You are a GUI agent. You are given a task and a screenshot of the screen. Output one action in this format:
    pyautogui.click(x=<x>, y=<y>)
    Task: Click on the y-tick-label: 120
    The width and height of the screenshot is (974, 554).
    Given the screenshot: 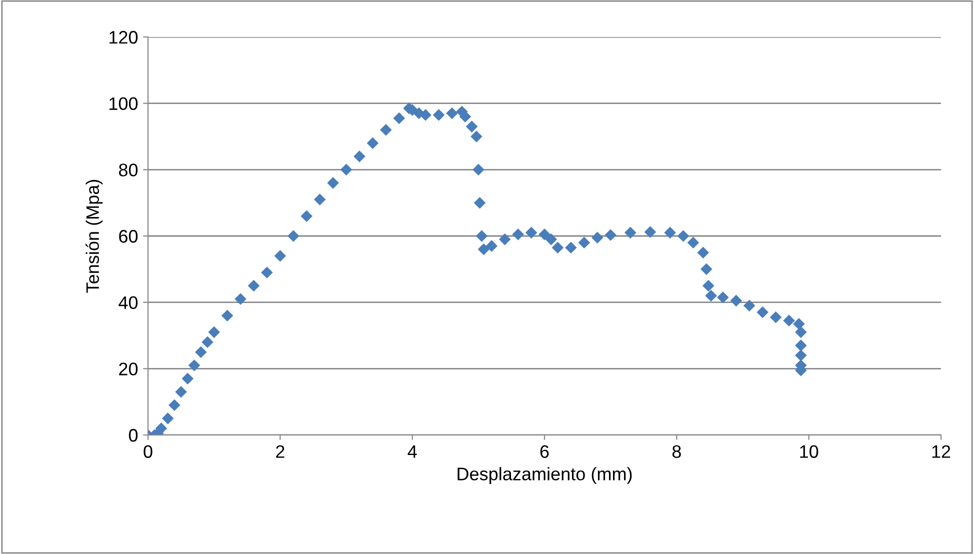 What is the action you would take?
    pyautogui.click(x=124, y=37)
    